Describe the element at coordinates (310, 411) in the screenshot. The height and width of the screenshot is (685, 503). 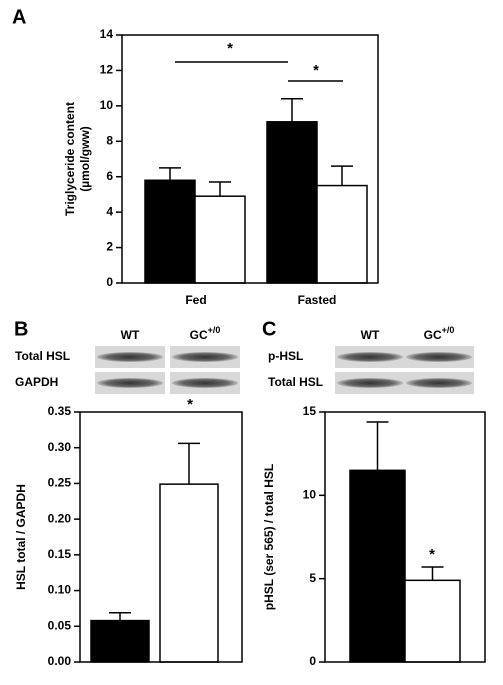
I see `y-tick-label: 15` at that location.